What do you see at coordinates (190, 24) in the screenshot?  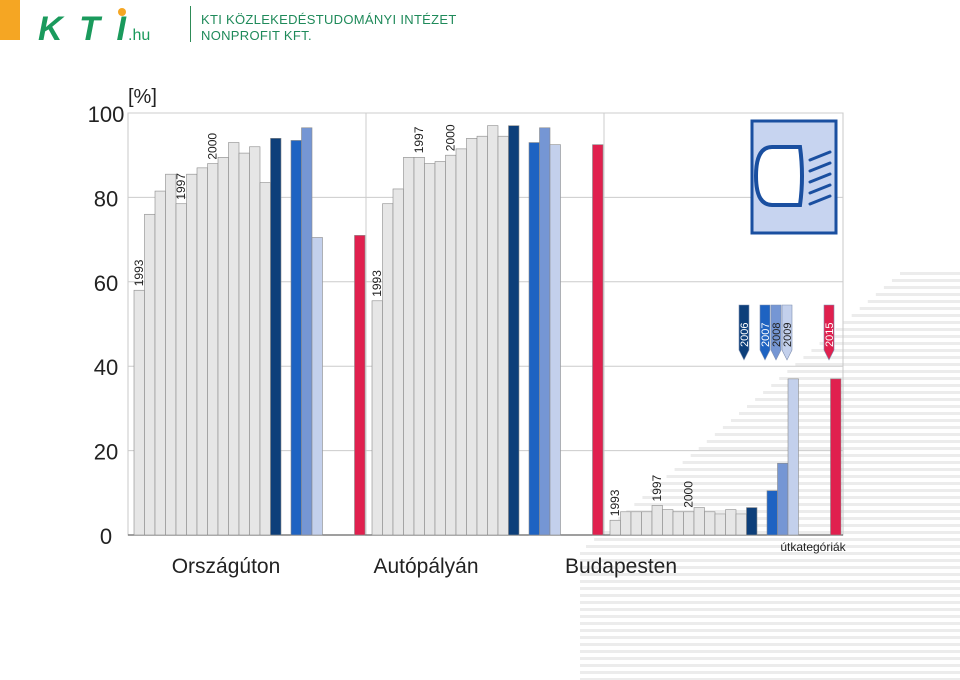 I see `header-divider` at bounding box center [190, 24].